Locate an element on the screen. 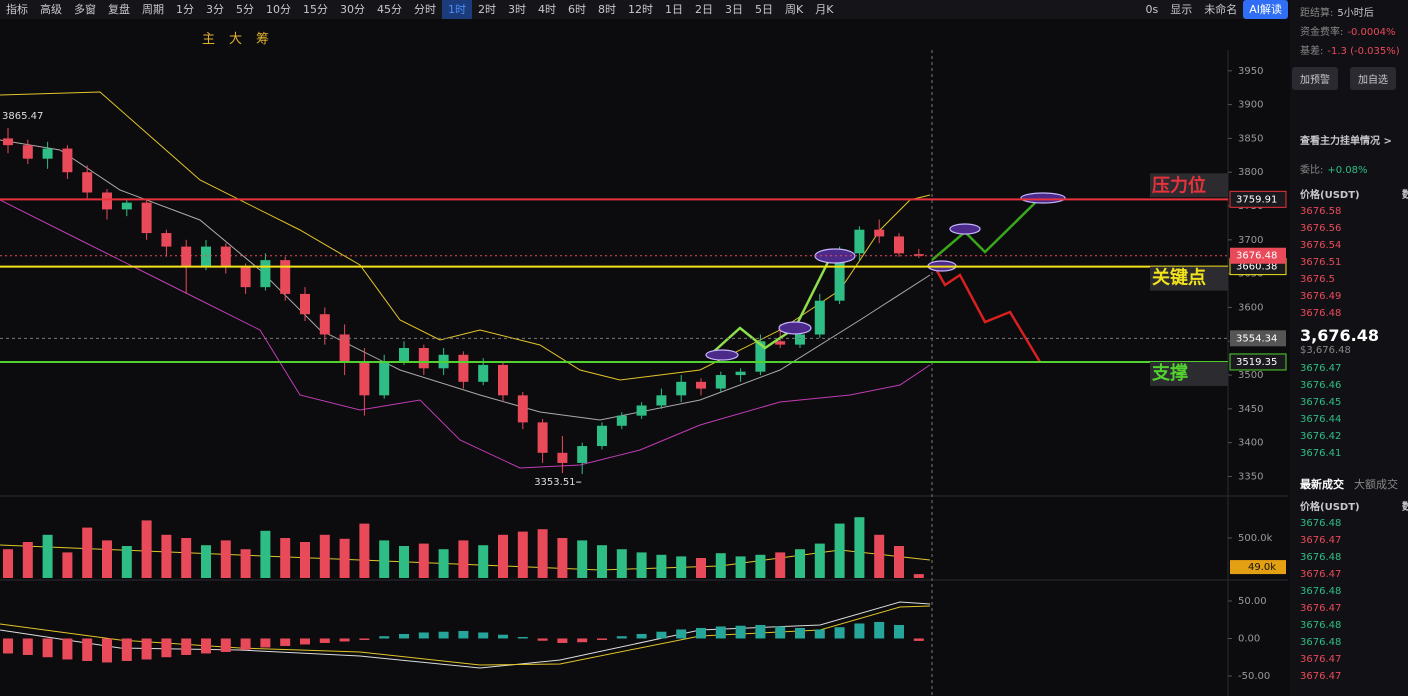 Image resolution: width=1408 pixels, height=696 pixels. tab: 最新成交 is located at coordinates (1322, 484).